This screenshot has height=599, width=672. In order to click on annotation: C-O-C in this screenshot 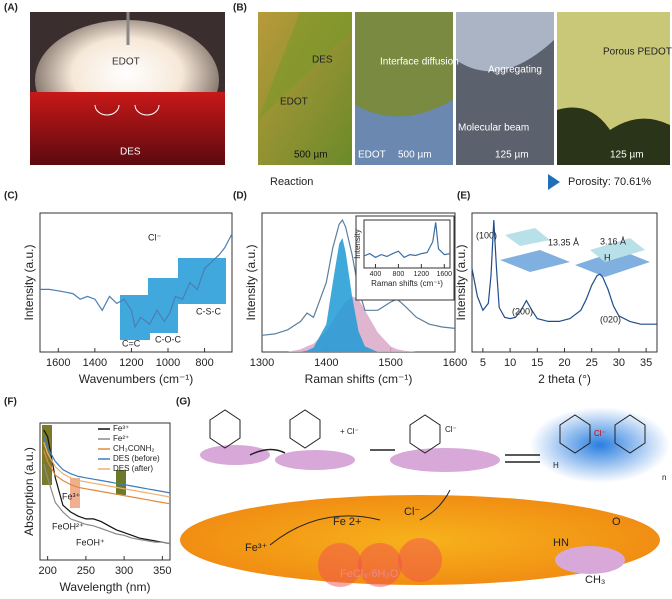, I will do `click(168, 339)`.